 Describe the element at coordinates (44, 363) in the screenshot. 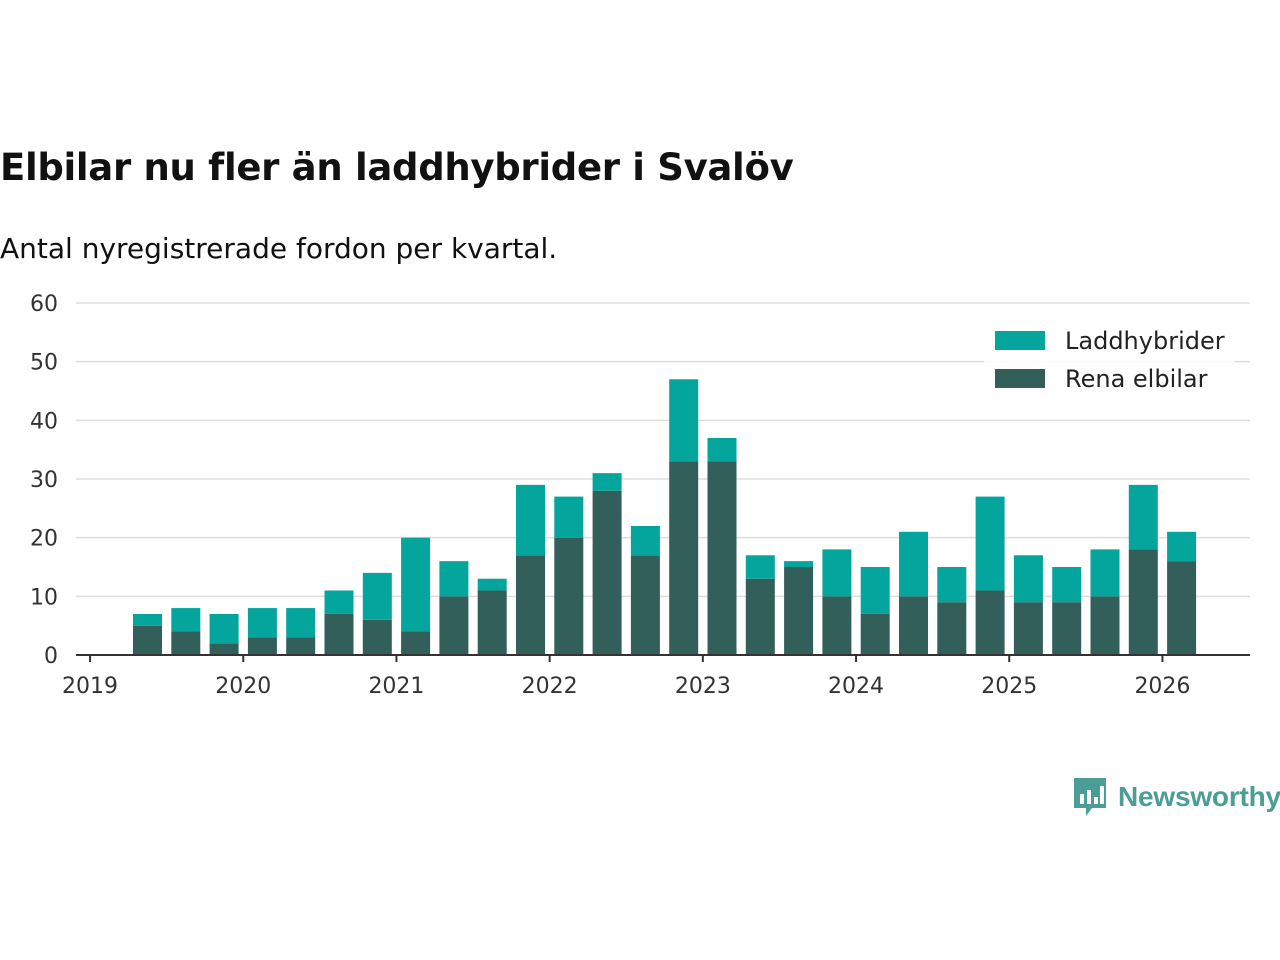

I see `y-tick-label: 50` at that location.